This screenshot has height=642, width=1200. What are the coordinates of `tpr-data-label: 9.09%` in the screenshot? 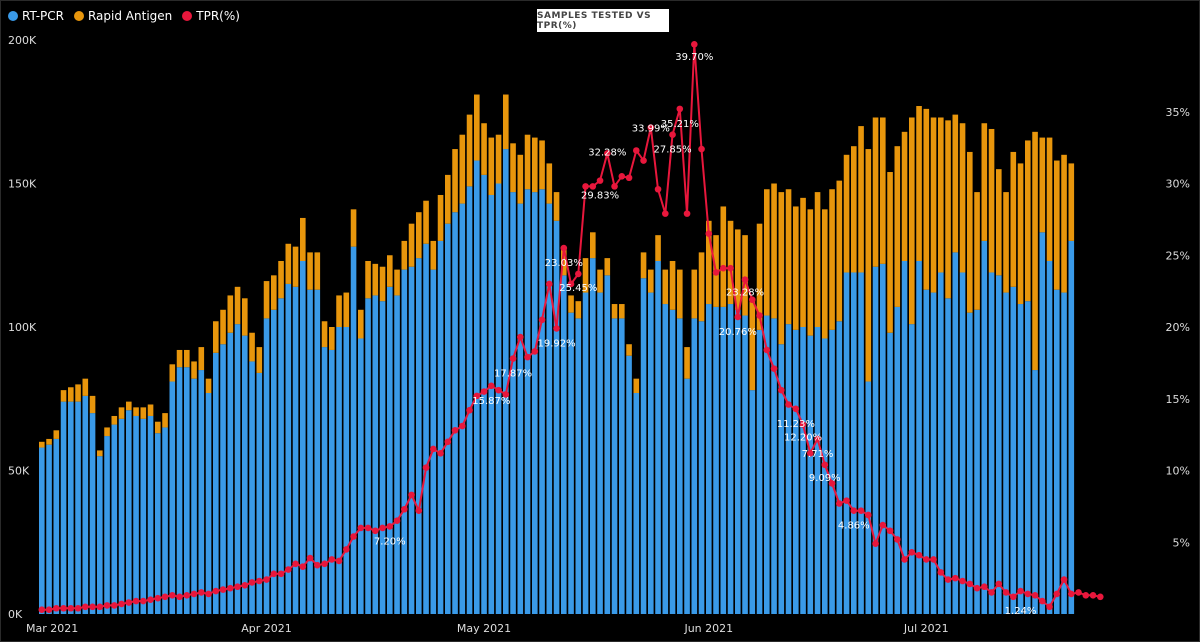 It's located at (825, 478).